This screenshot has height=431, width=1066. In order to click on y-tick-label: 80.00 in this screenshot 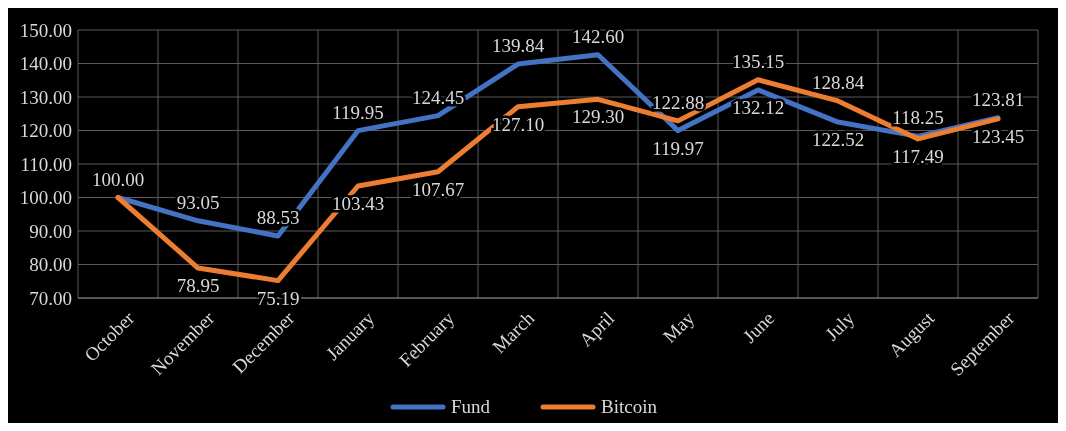, I will do `click(50, 265)`.